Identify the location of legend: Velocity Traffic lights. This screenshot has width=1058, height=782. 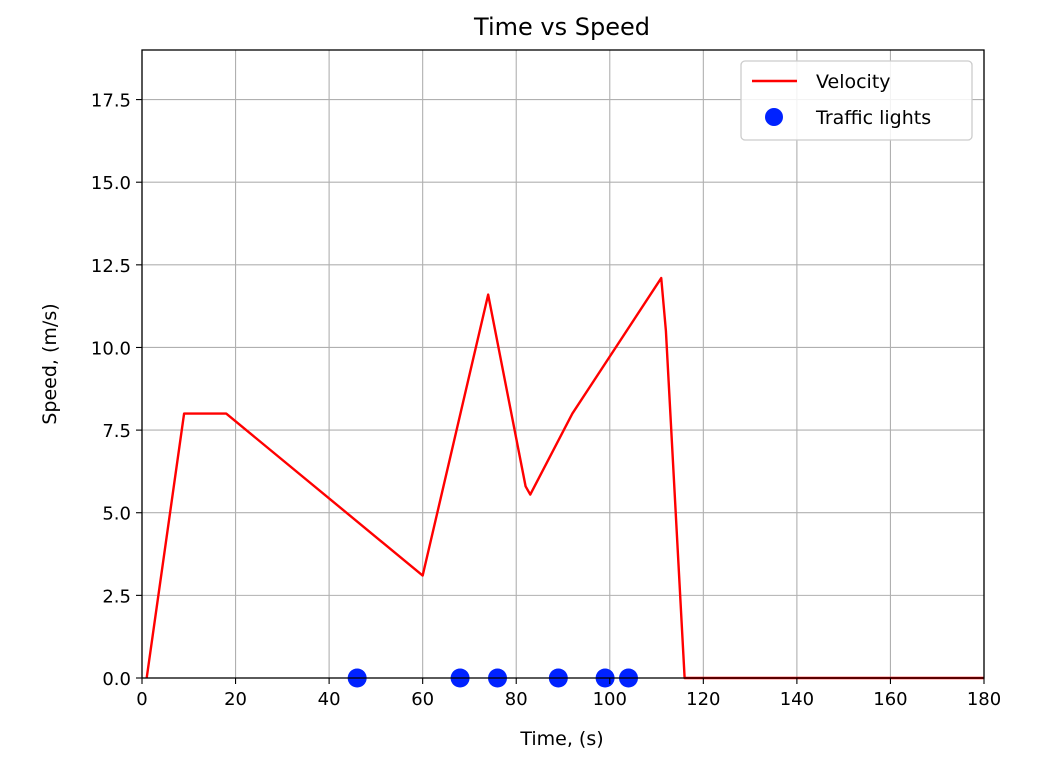
(856, 100).